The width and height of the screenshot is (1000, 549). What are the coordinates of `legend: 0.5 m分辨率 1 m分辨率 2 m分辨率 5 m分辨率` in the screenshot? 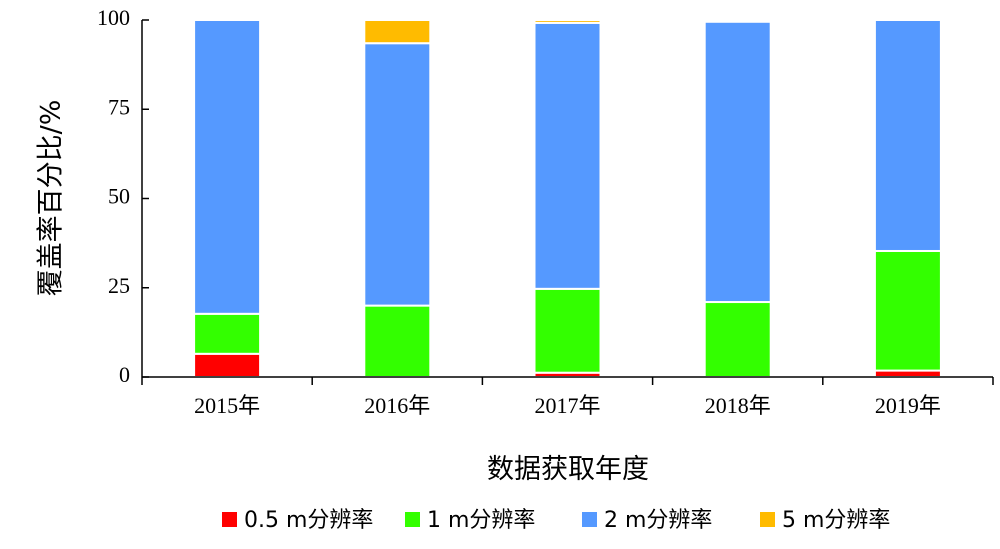 It's located at (556, 520).